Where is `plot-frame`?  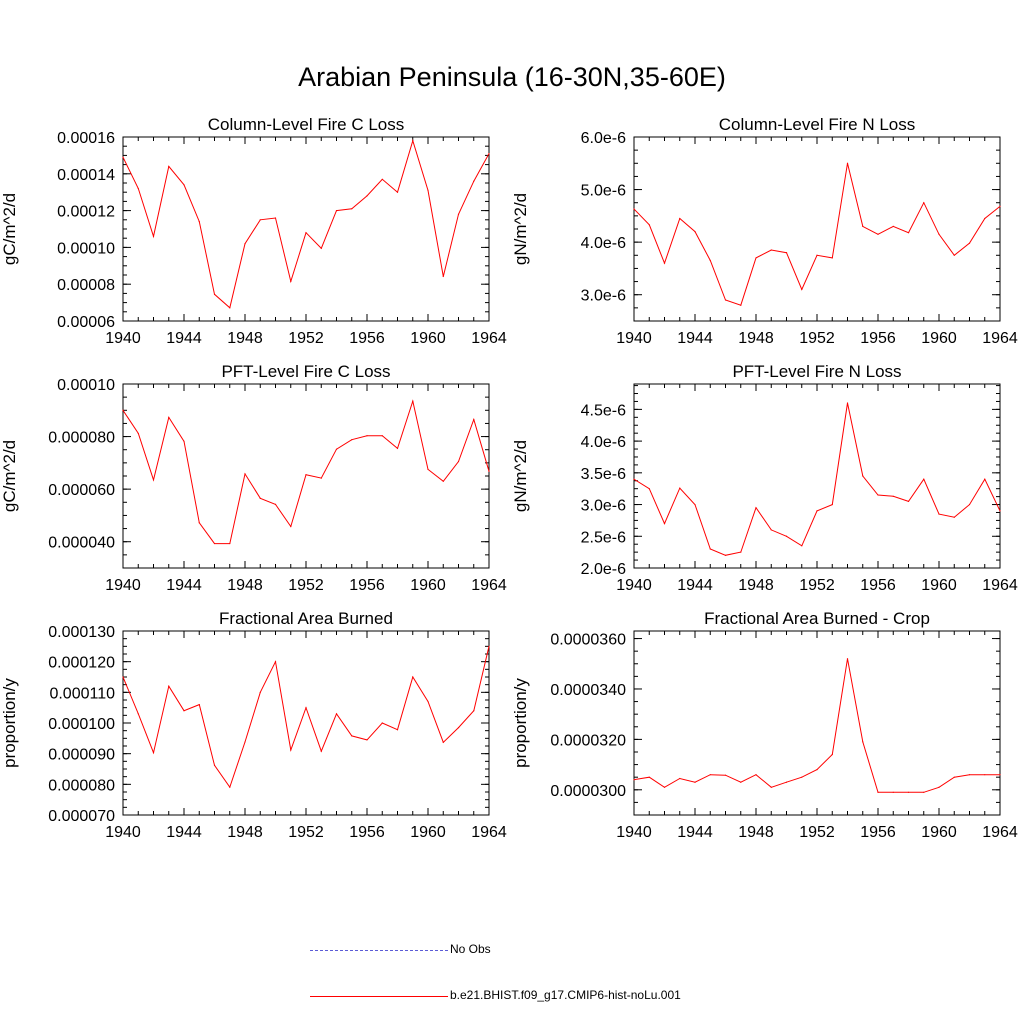 plot-frame is located at coordinates (817, 476).